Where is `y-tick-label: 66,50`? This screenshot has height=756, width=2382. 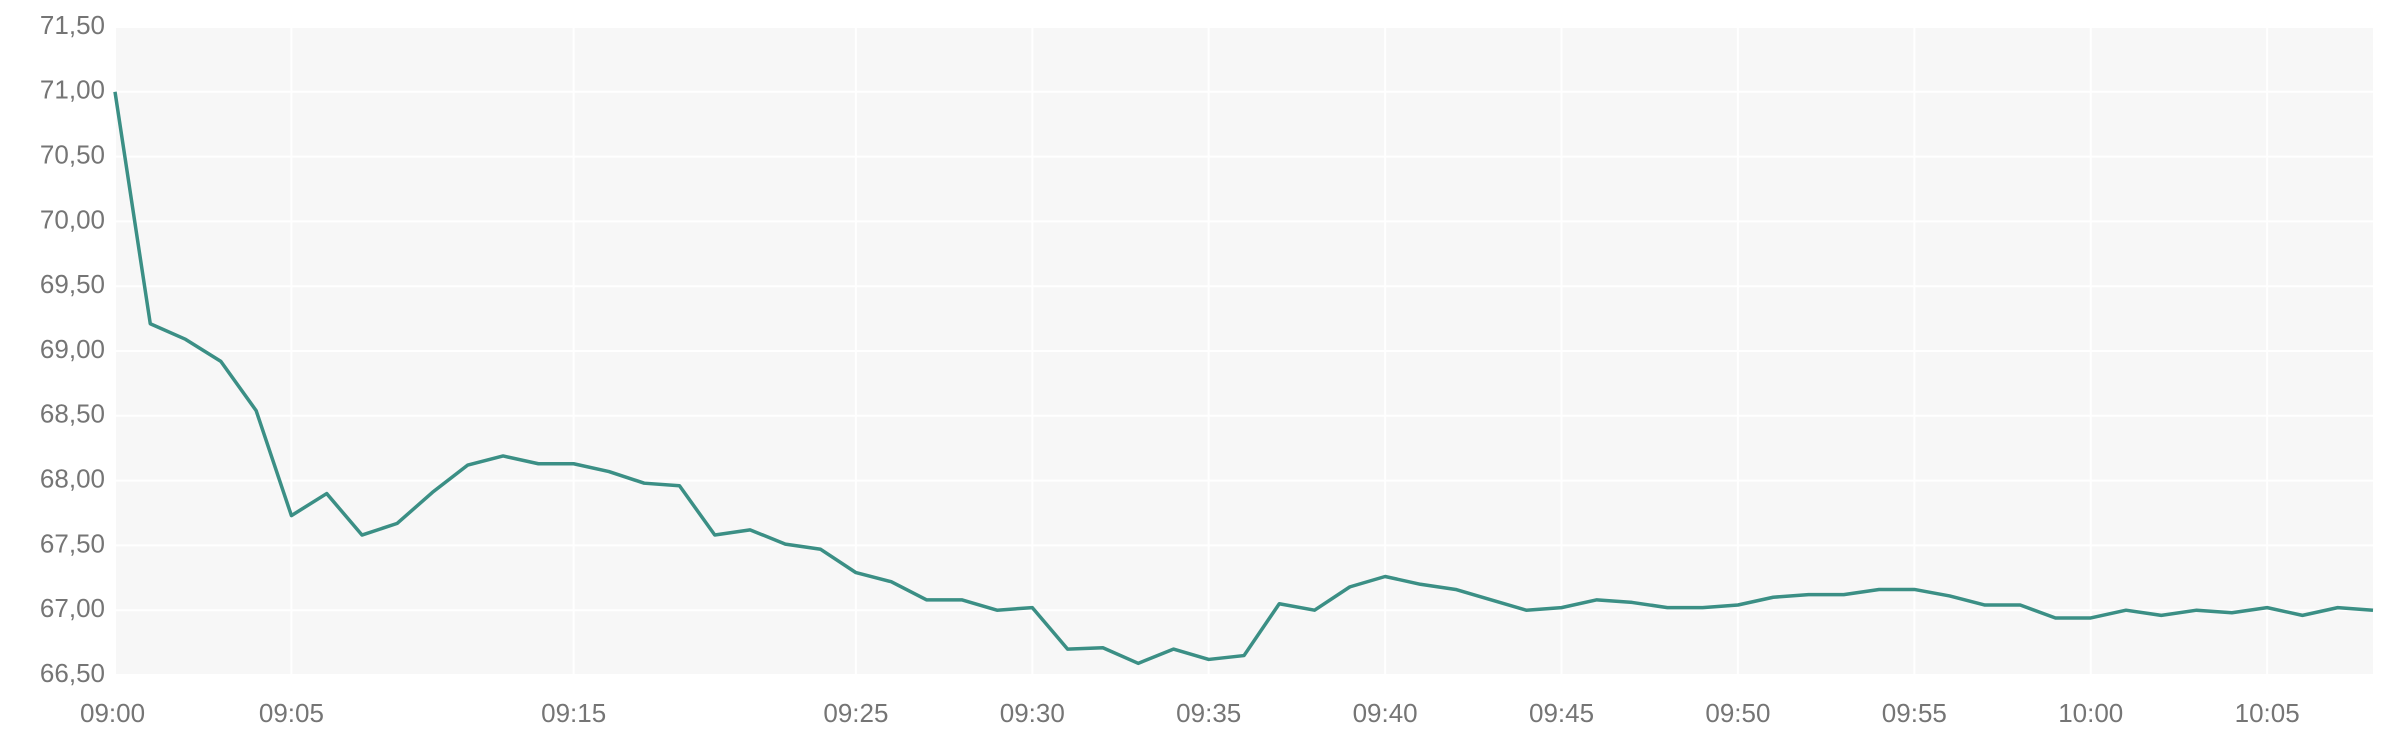 y-tick-label: 66,50 is located at coordinates (72, 673).